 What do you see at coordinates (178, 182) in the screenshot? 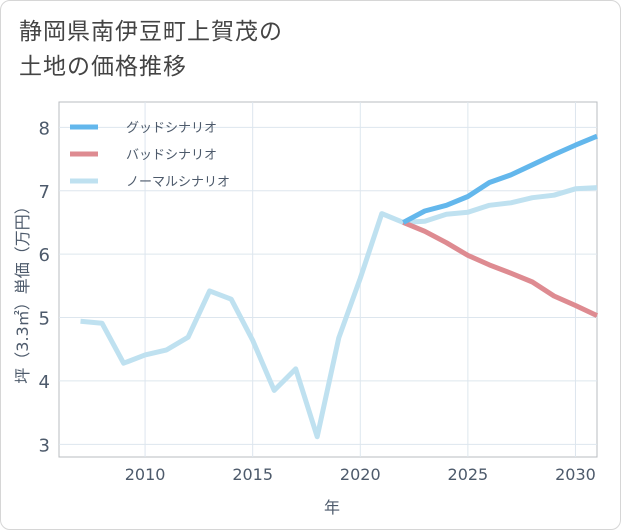
I see `legend-label-3: ノーマルシナリオ` at bounding box center [178, 182].